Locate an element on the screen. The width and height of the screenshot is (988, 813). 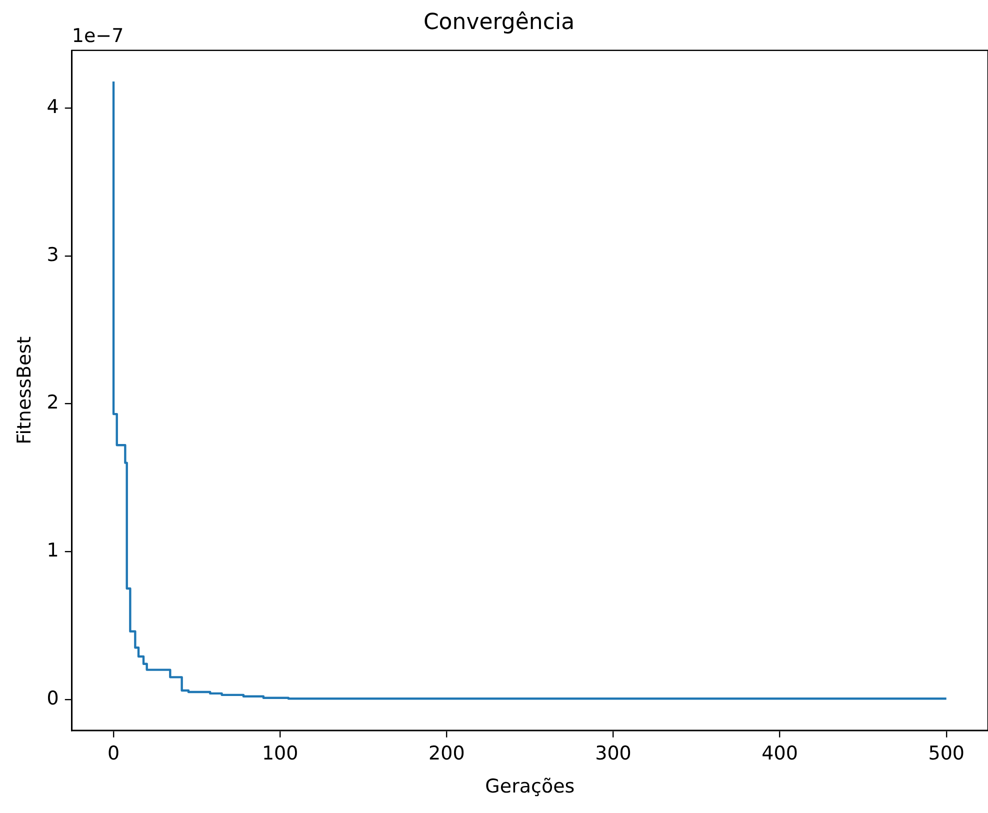
x-tick-label: 400 is located at coordinates (780, 753).